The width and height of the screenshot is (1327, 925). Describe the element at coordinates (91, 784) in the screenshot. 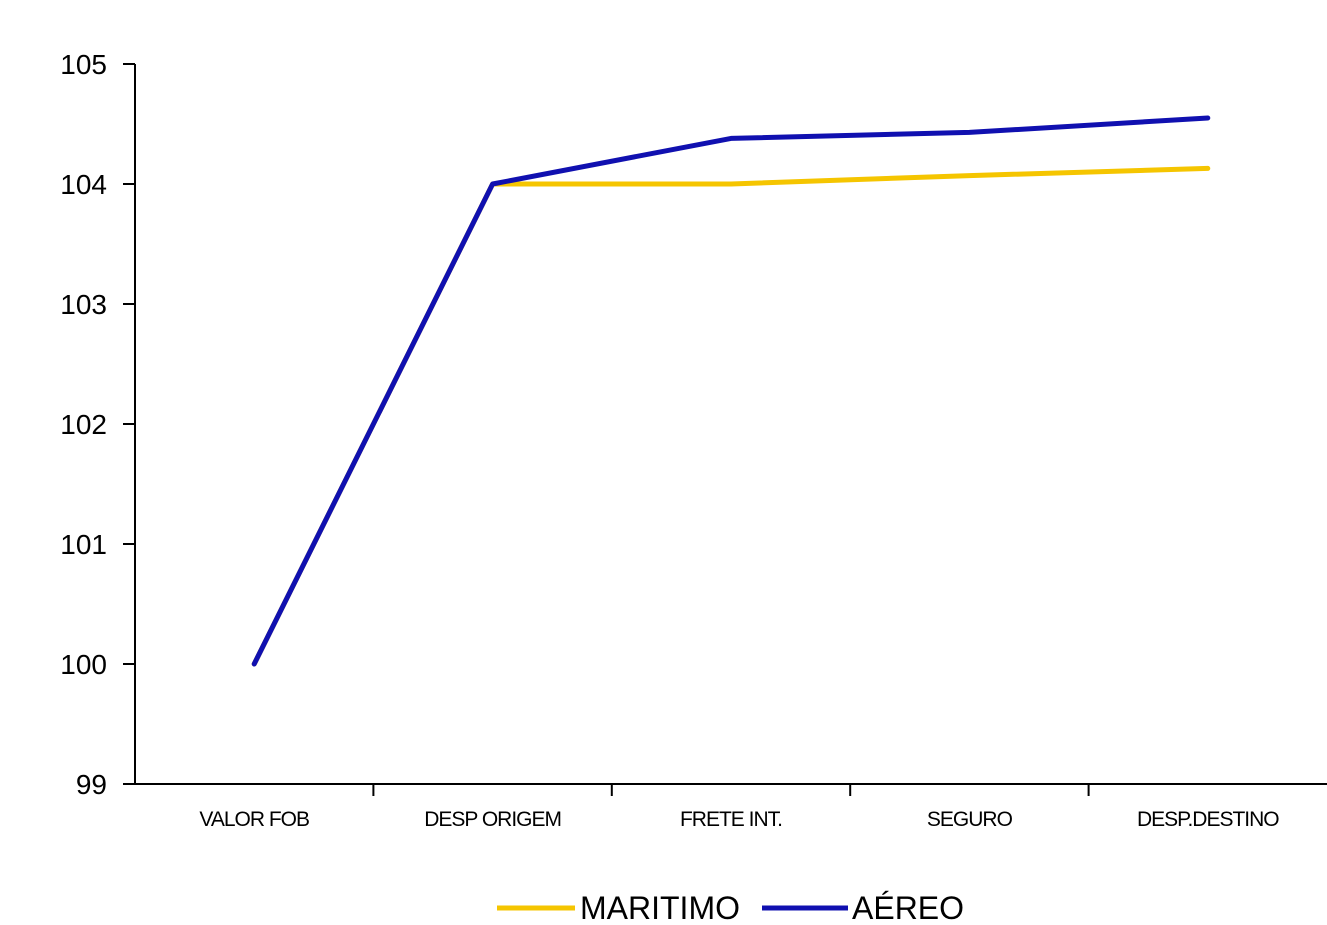

I see `y-tick-label: 99` at that location.